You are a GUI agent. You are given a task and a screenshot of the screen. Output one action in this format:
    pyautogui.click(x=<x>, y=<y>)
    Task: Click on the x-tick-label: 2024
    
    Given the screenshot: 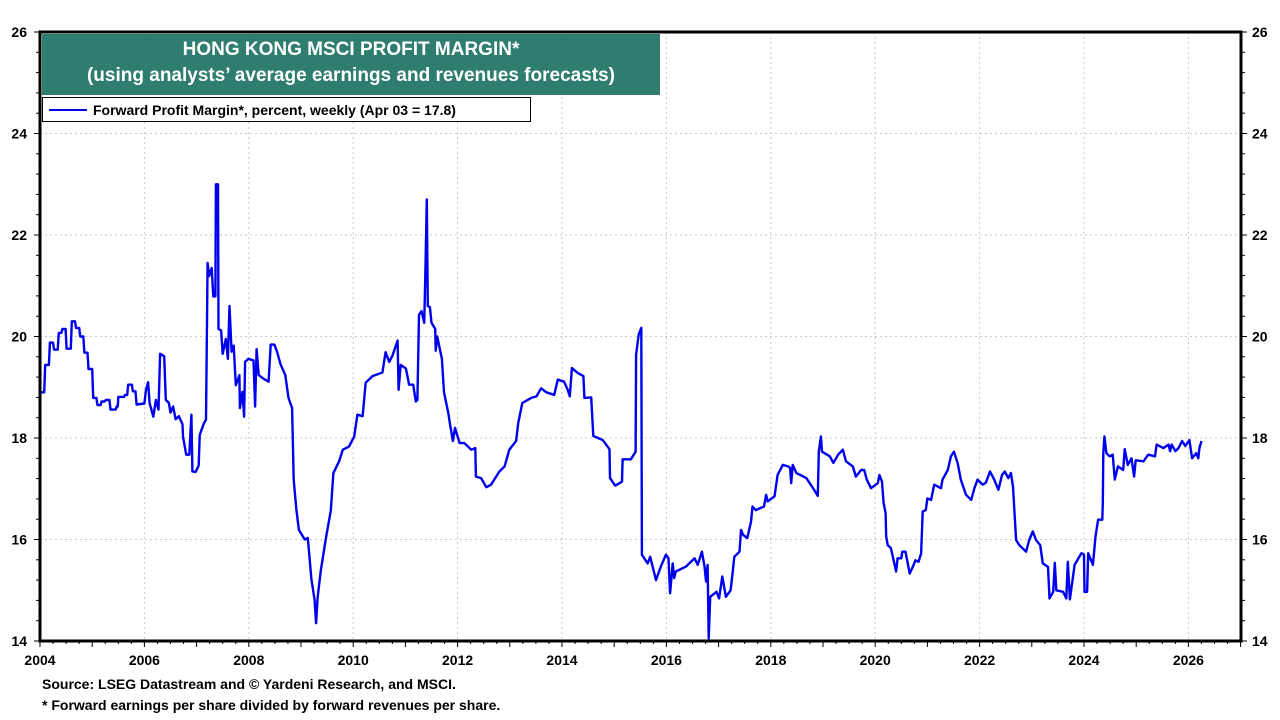 What is the action you would take?
    pyautogui.click(x=1083, y=660)
    